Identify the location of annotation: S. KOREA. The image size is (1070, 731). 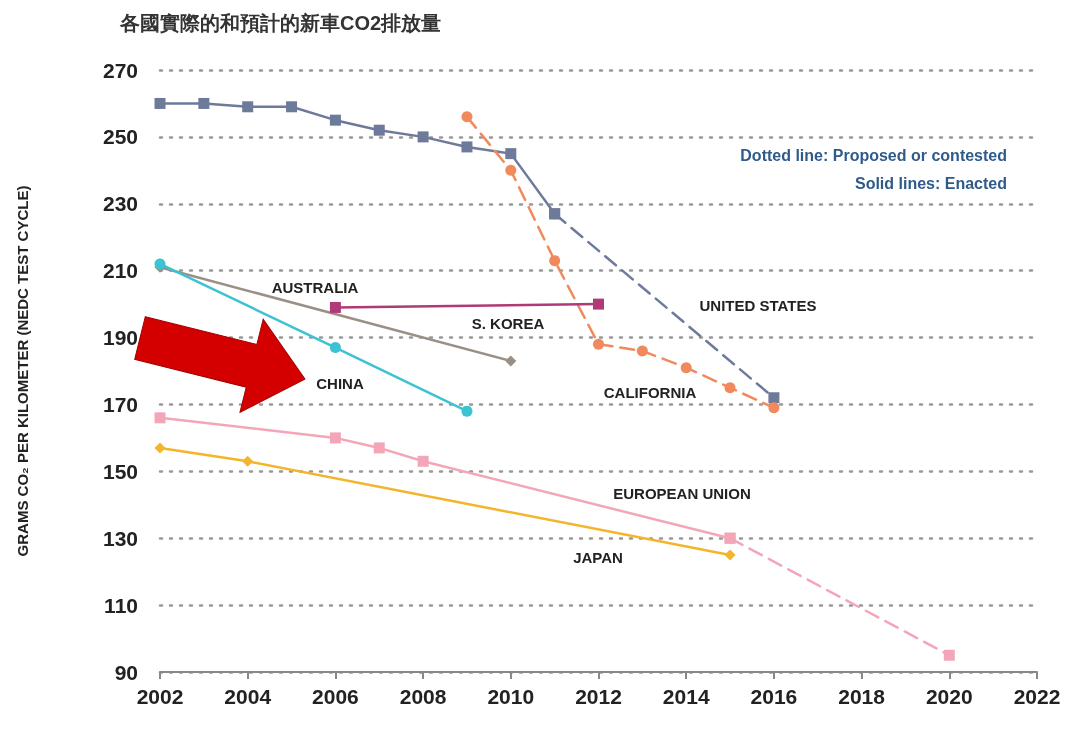
(508, 323).